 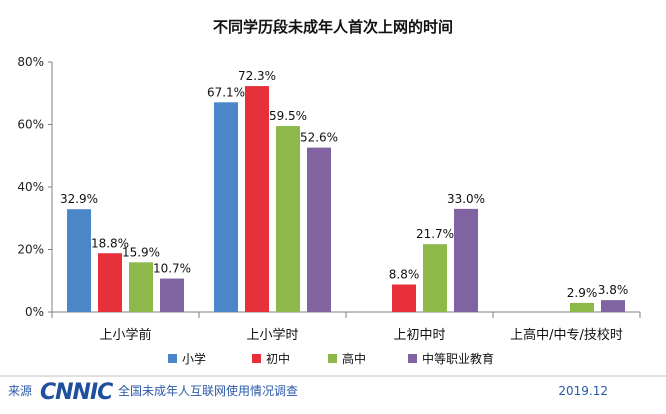 I want to click on data-label: 15.9%, so click(x=141, y=252).